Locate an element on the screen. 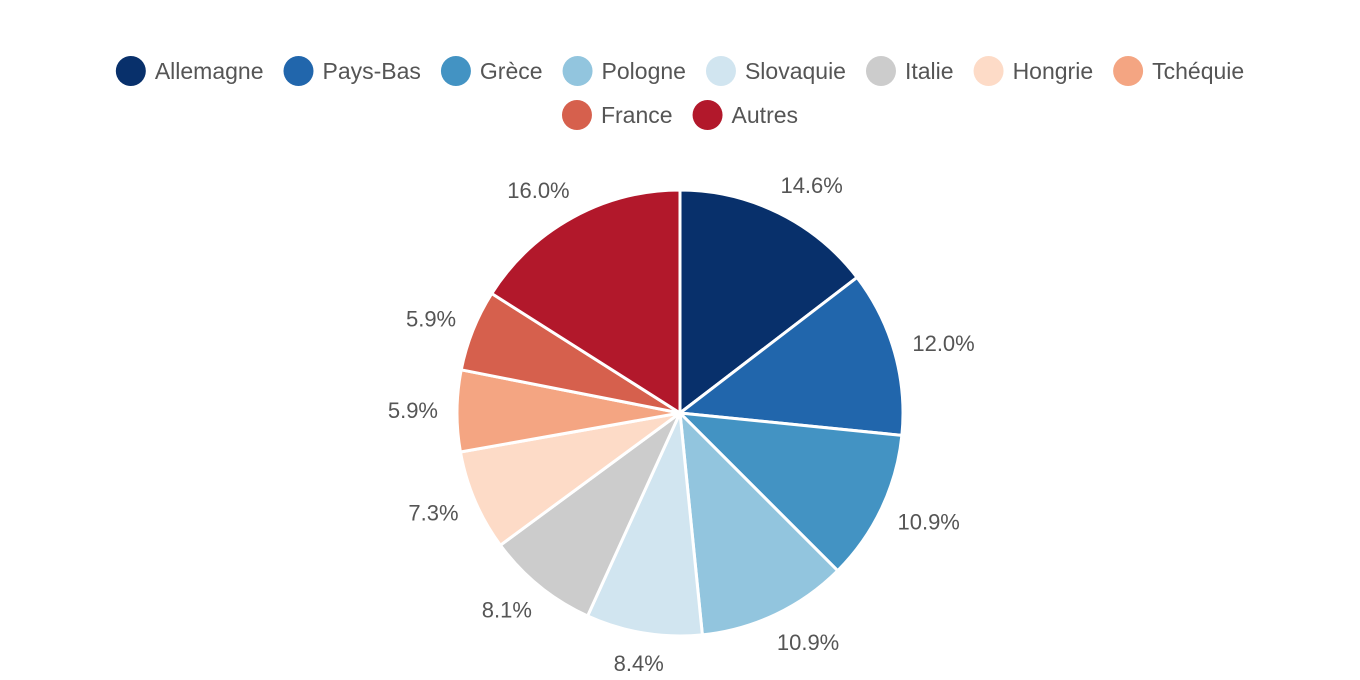 The image size is (1360, 680). legend-swatch-pologne is located at coordinates (577, 71).